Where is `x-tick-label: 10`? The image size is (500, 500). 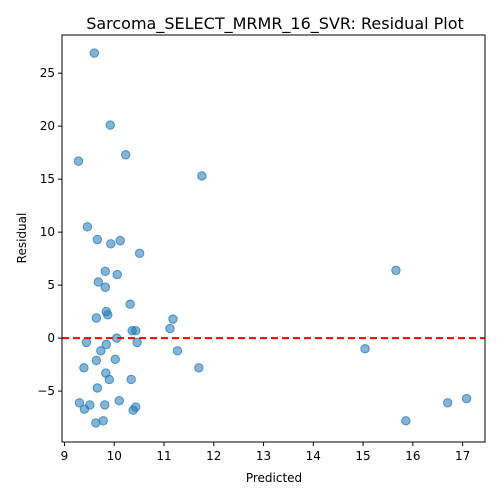
x-tick-label: 10 is located at coordinates (114, 456).